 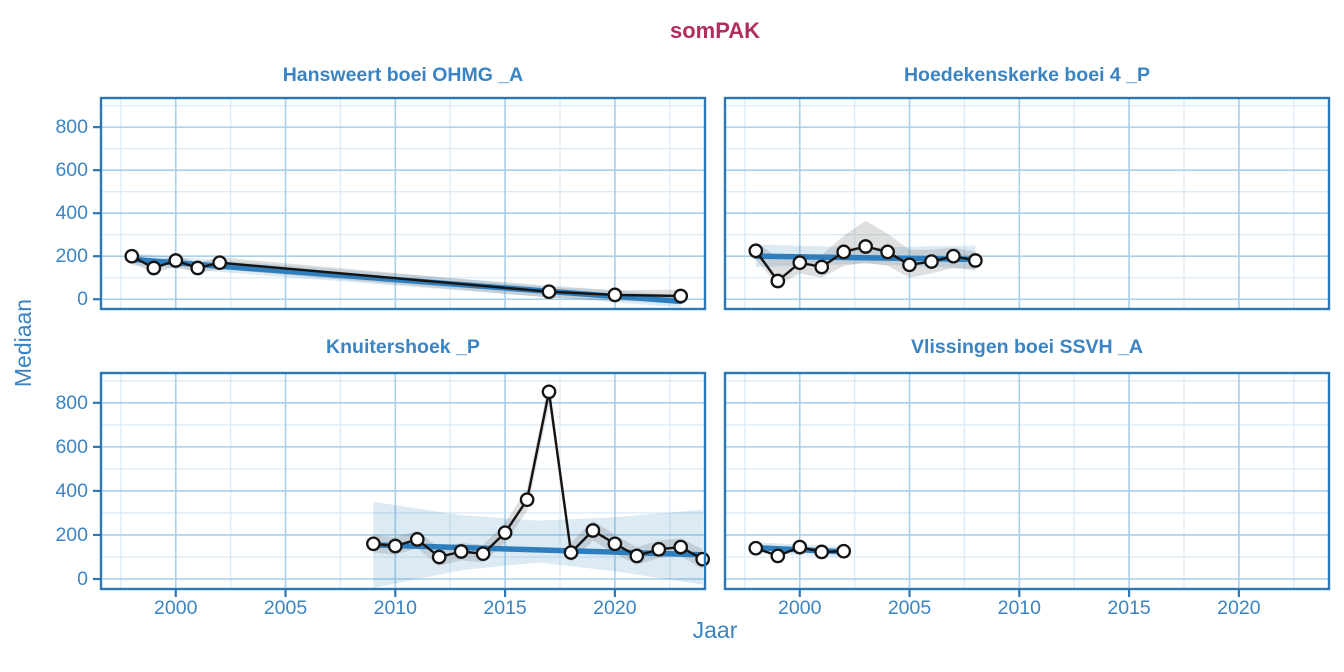 What do you see at coordinates (715, 630) in the screenshot?
I see `x-axis-label: Jaar` at bounding box center [715, 630].